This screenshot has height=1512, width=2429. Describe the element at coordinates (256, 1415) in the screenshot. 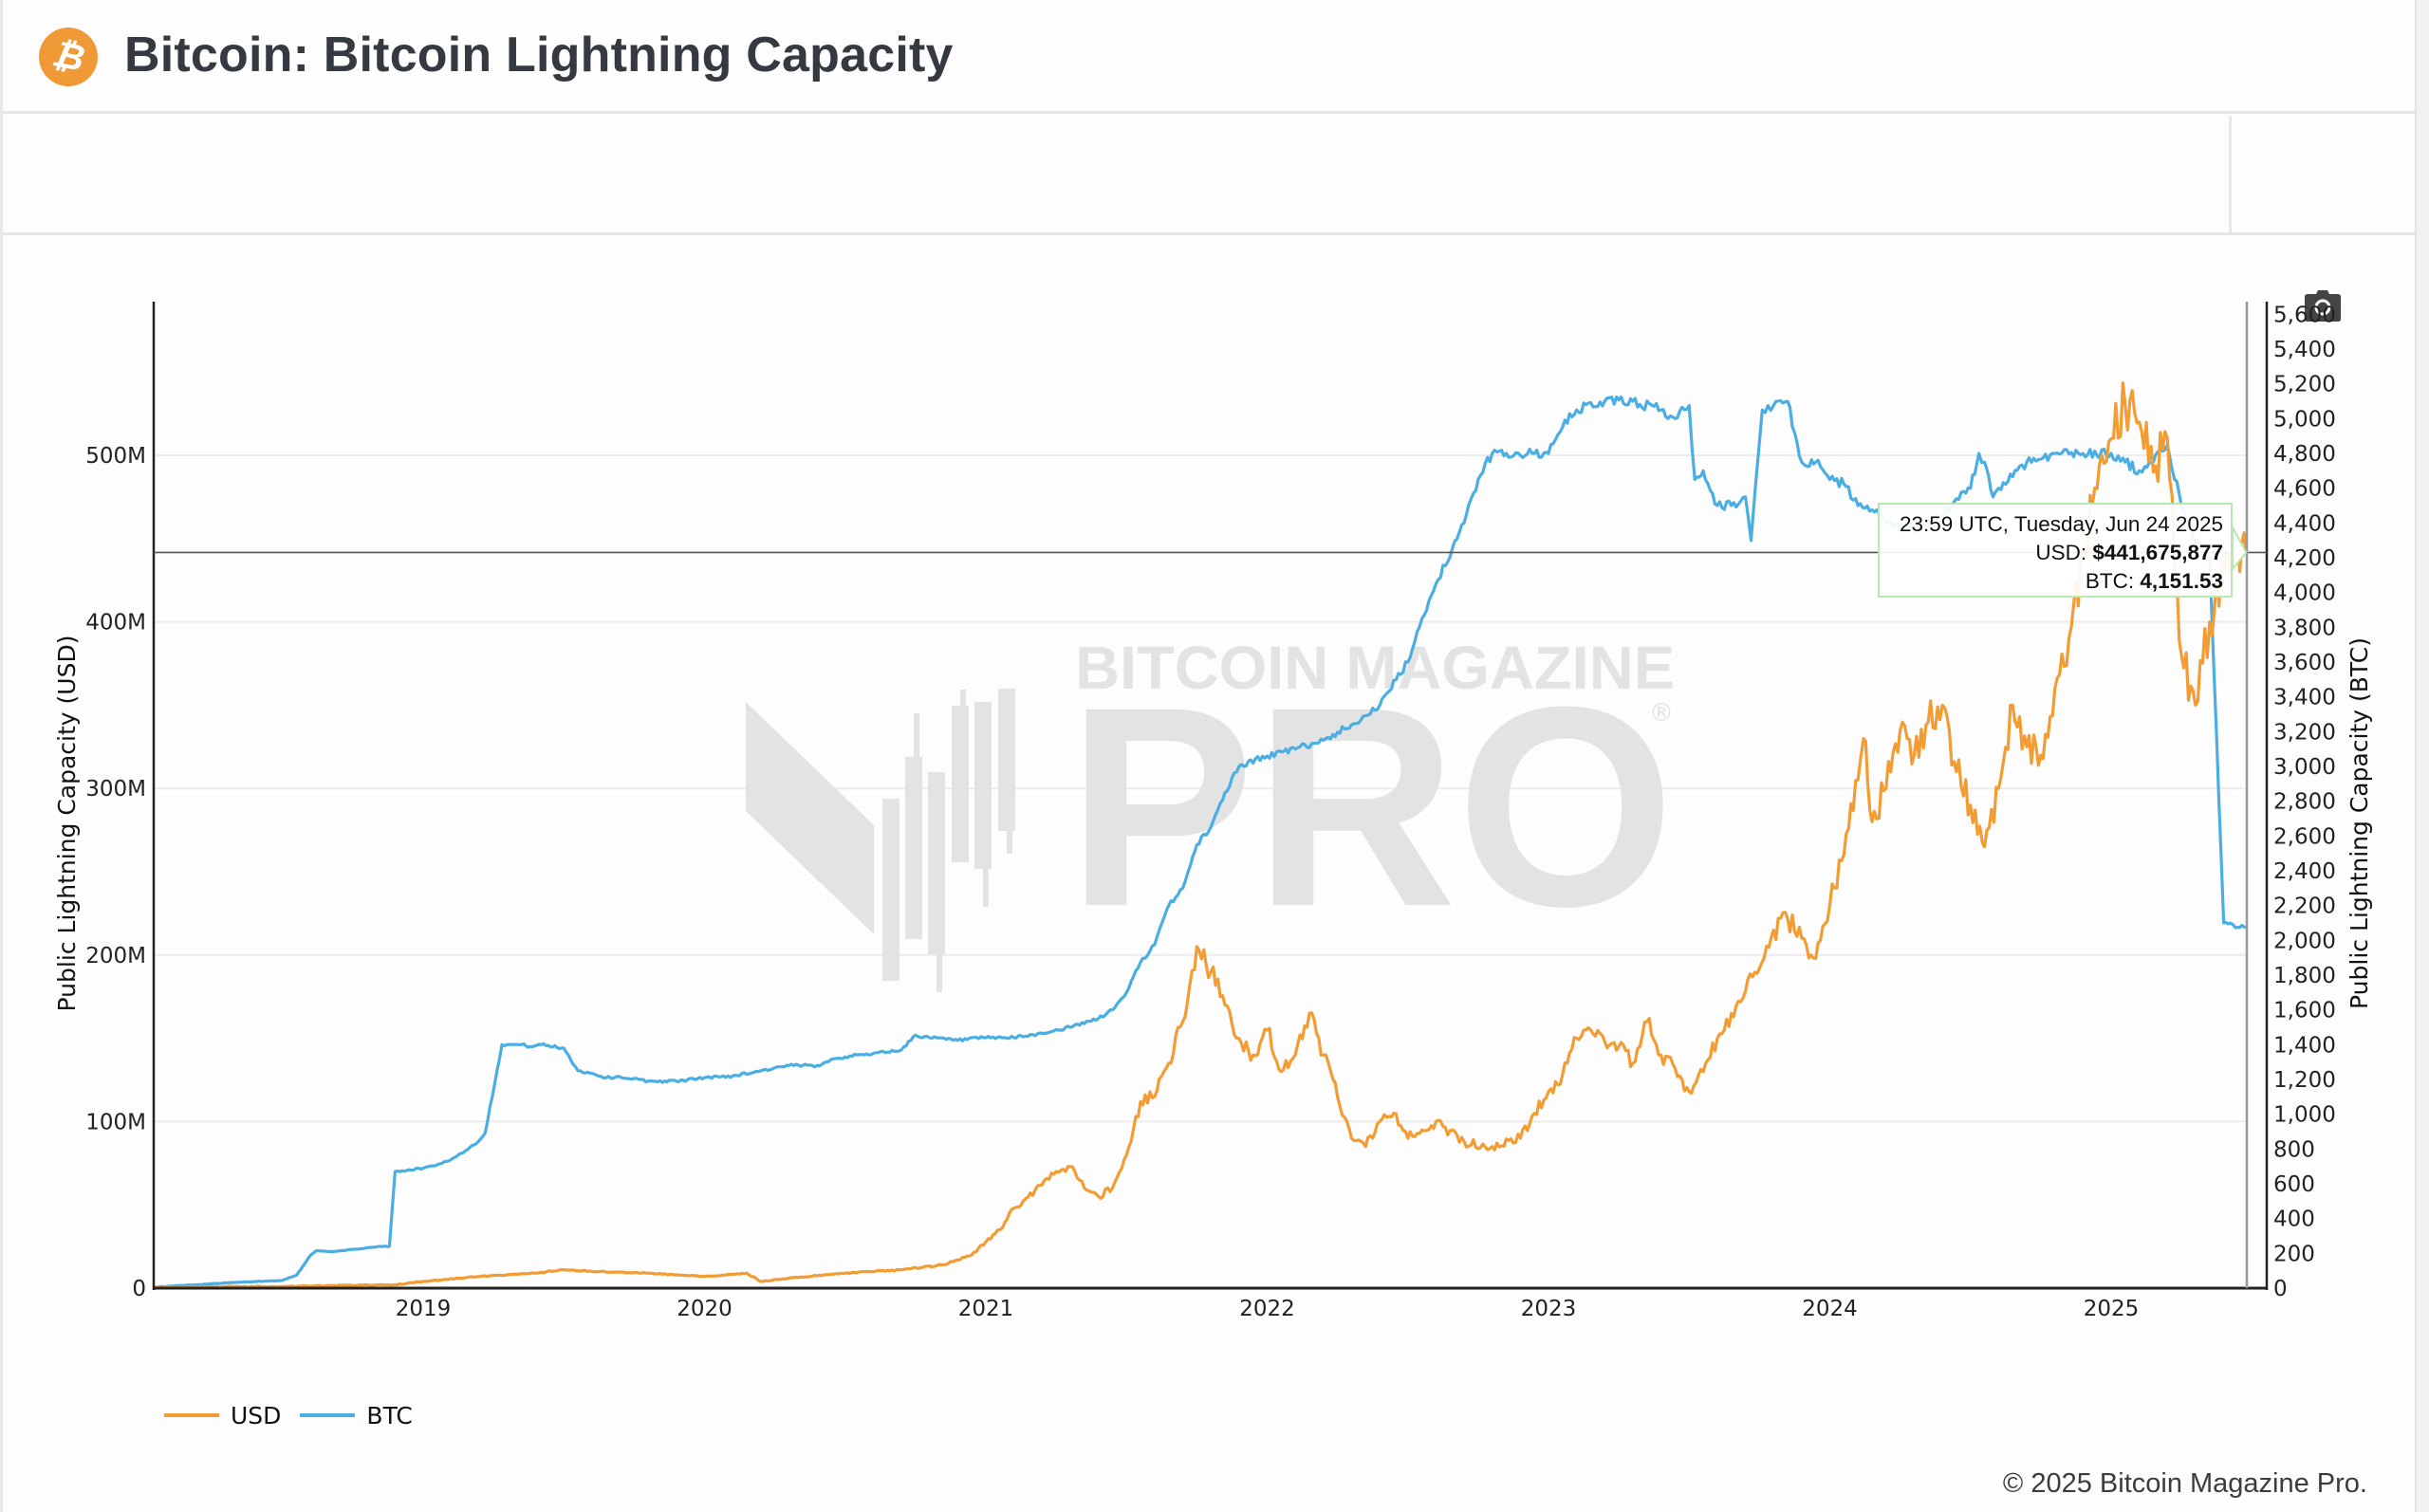

I see `legend-label-usd: USD` at that location.